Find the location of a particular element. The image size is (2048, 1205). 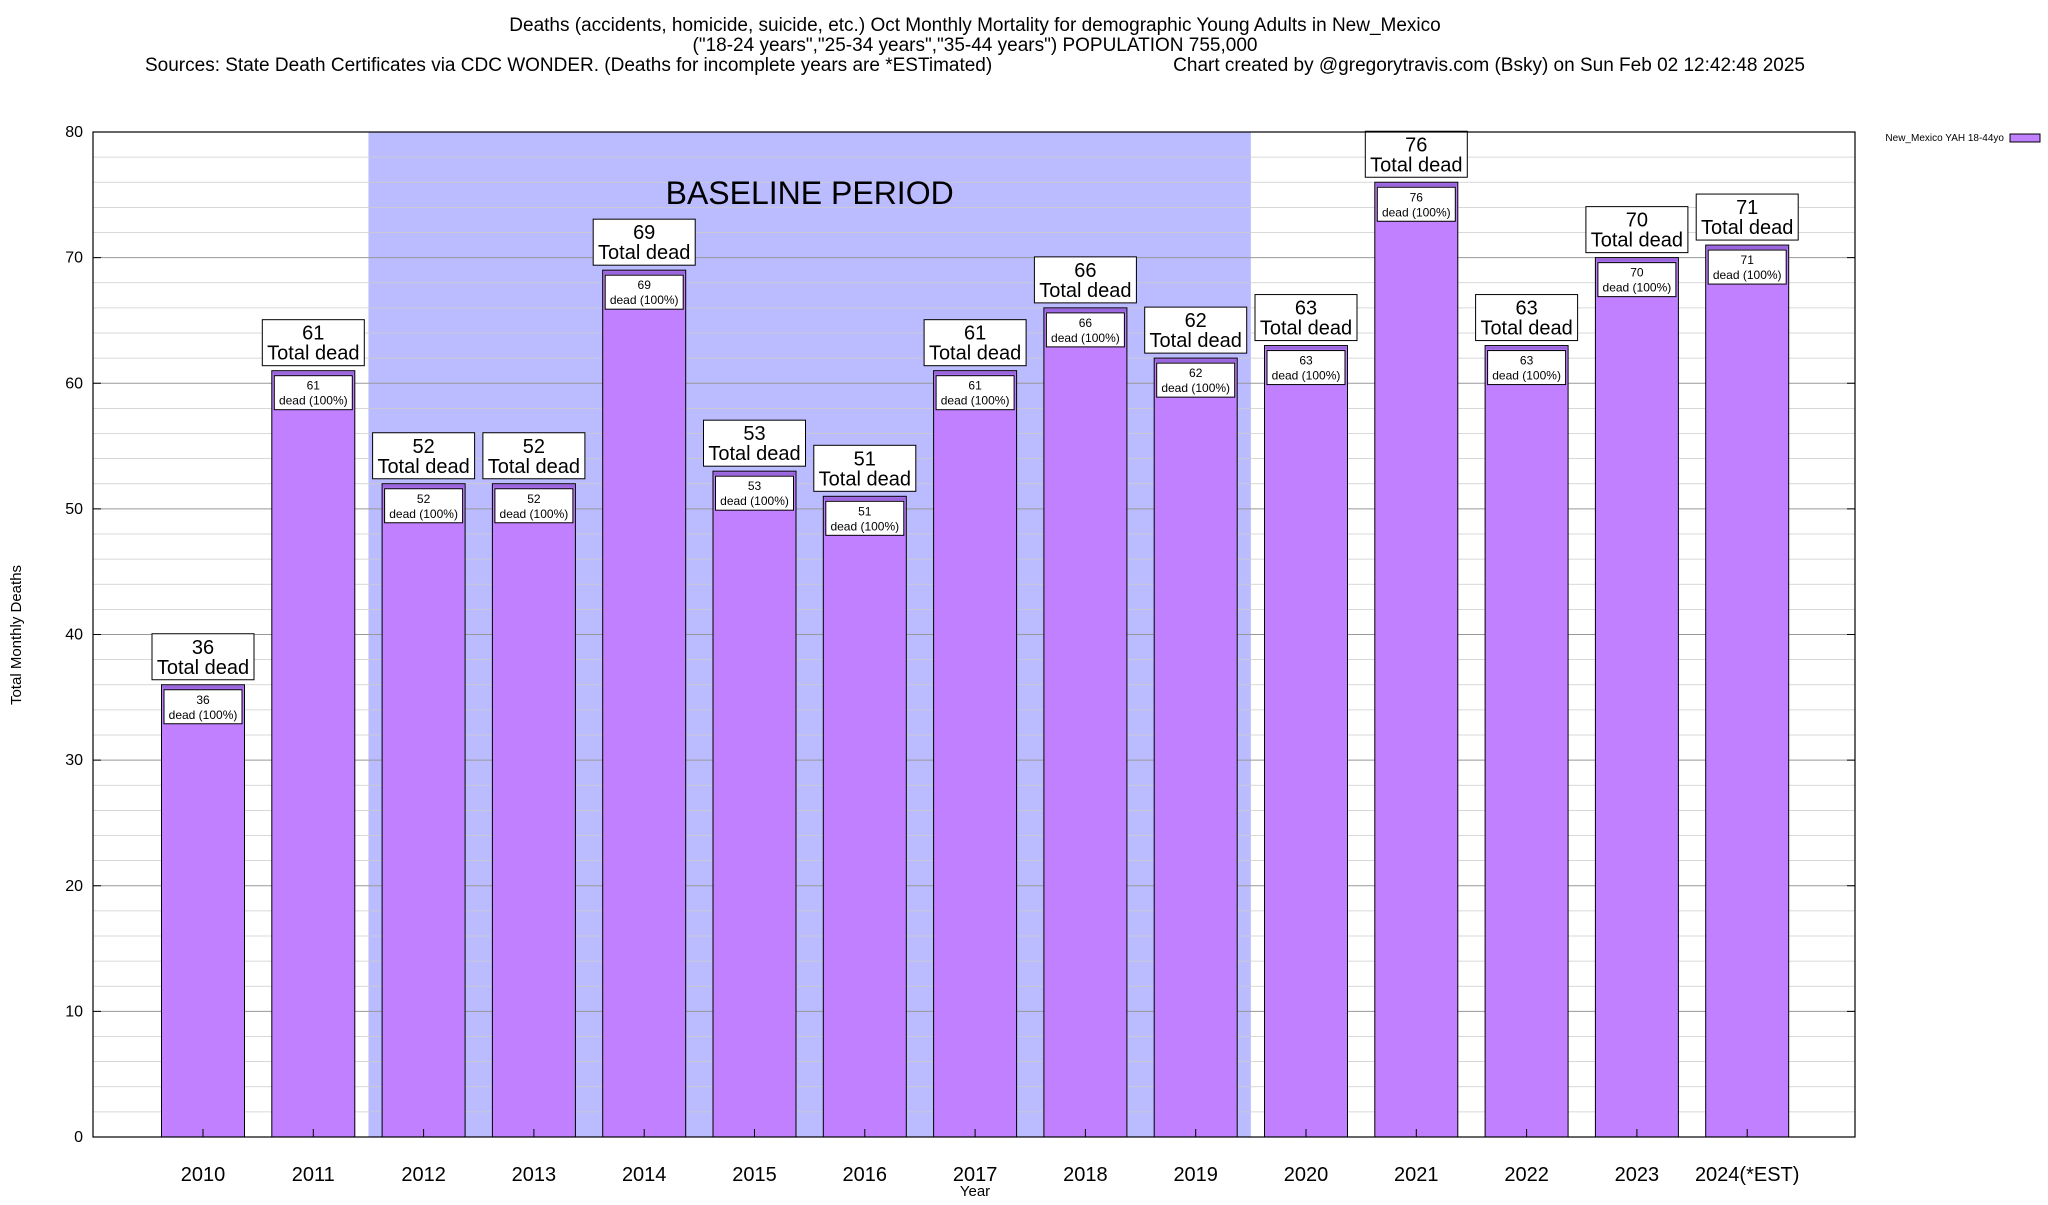

bar-inner-value: 70 is located at coordinates (1637, 273).